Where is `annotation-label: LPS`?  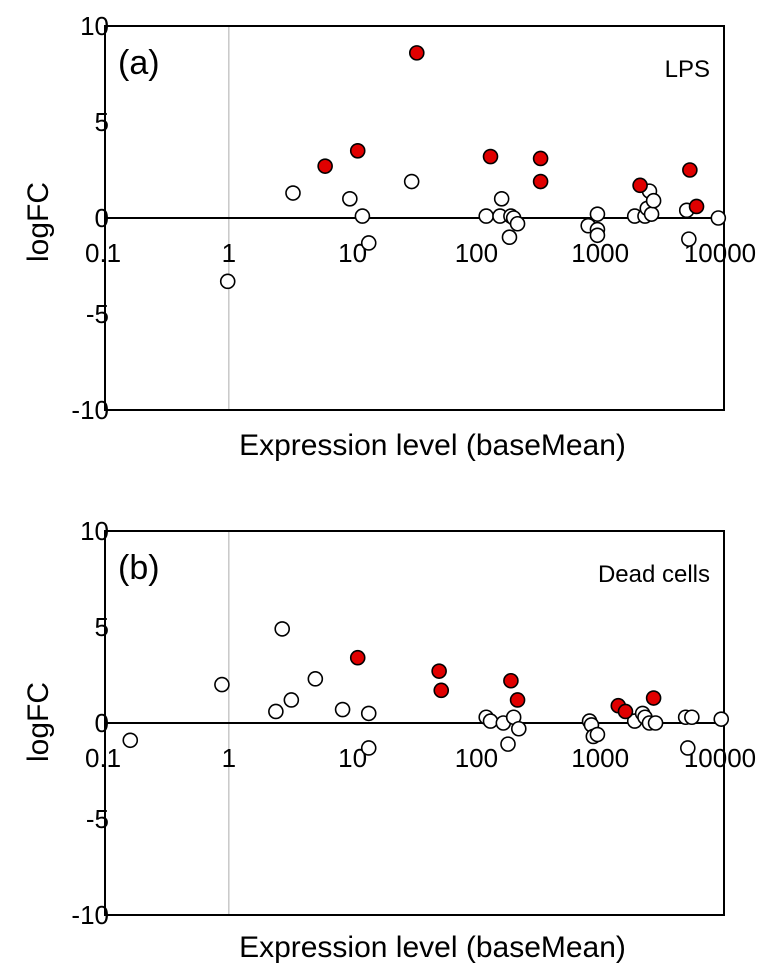
annotation-label: LPS is located at coordinates (687, 69).